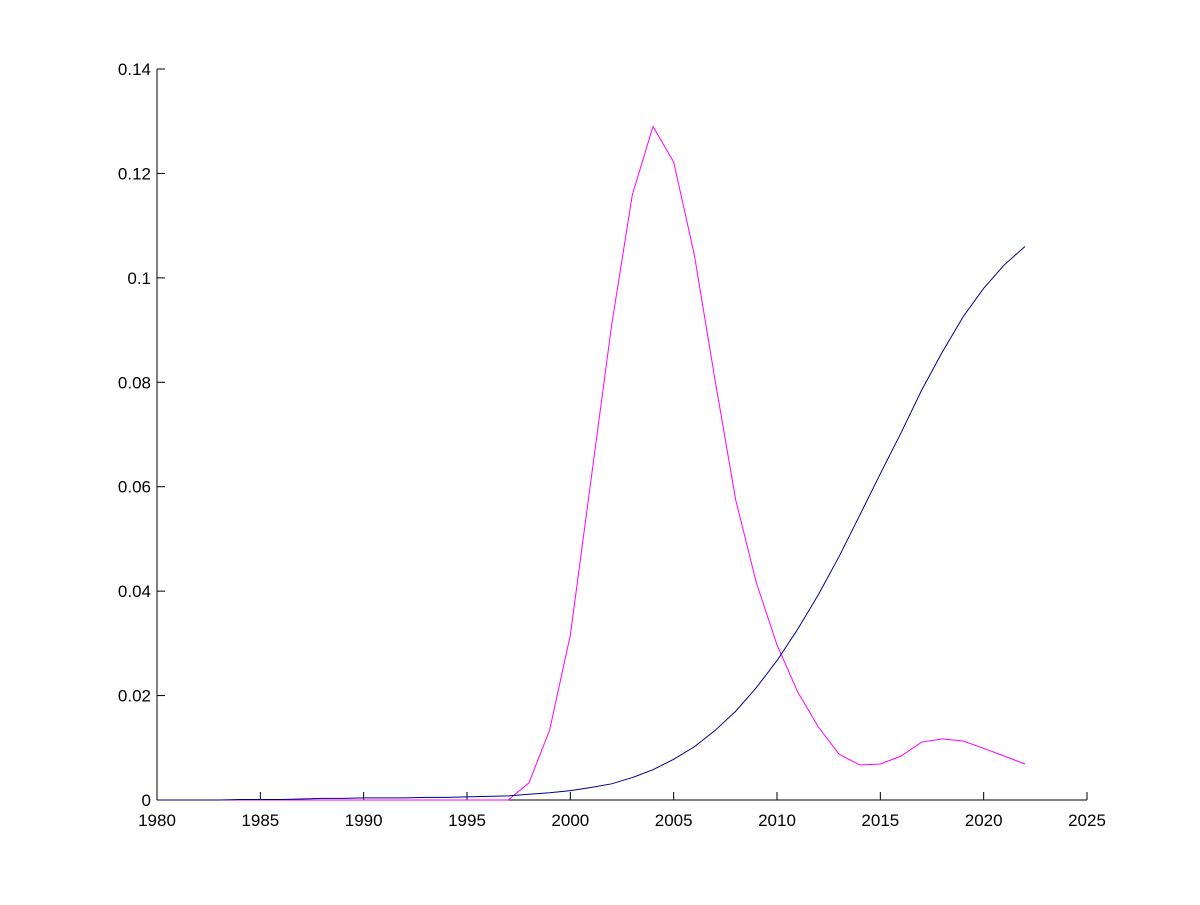 This screenshot has width=1200, height=905. What do you see at coordinates (1087, 820) in the screenshot?
I see `x-tick-label: 2025` at bounding box center [1087, 820].